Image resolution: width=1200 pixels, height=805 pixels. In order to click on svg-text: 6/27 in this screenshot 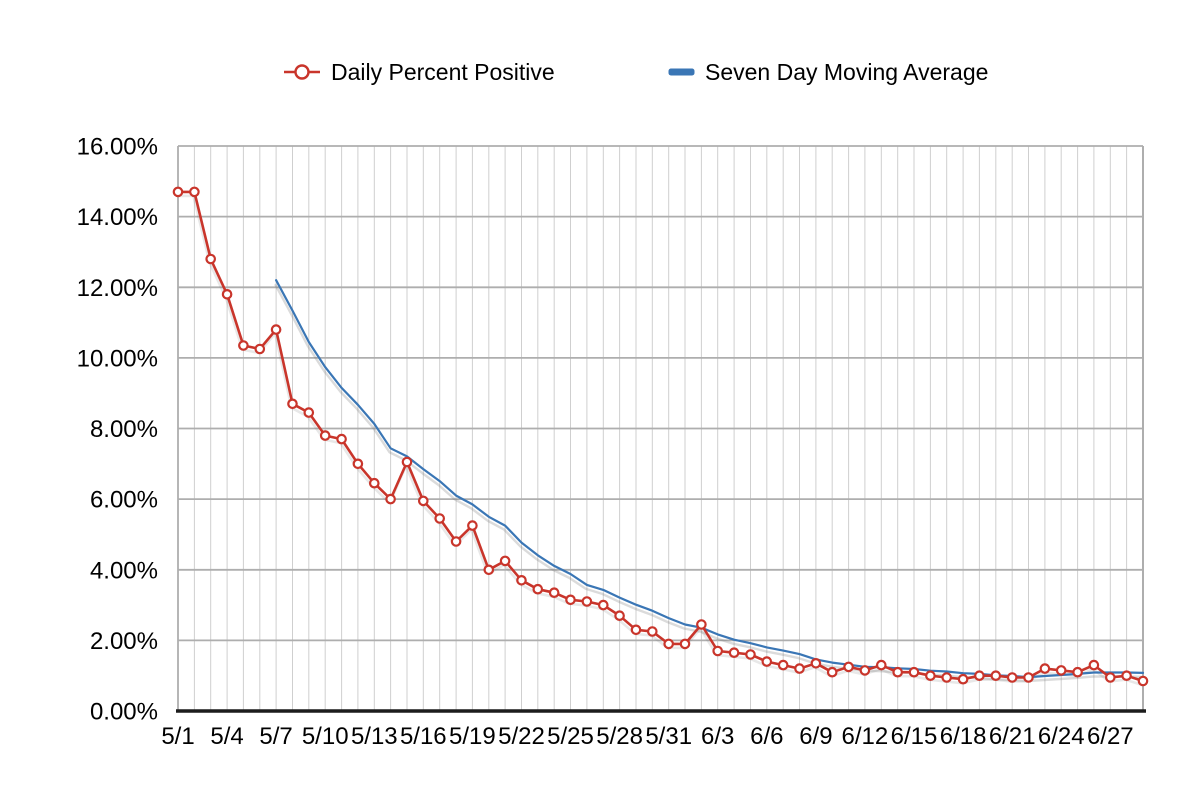, I will do `click(1110, 736)`.